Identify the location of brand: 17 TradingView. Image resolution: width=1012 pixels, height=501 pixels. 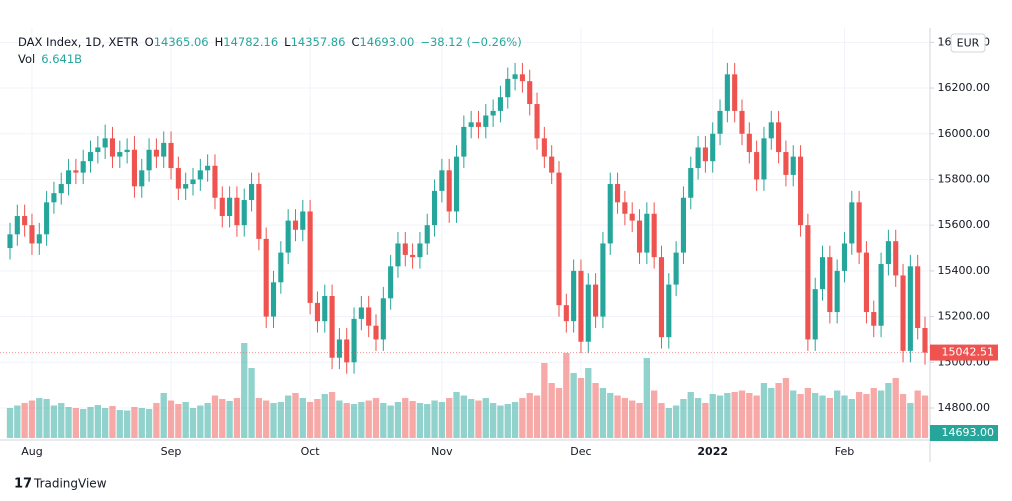
(60, 484).